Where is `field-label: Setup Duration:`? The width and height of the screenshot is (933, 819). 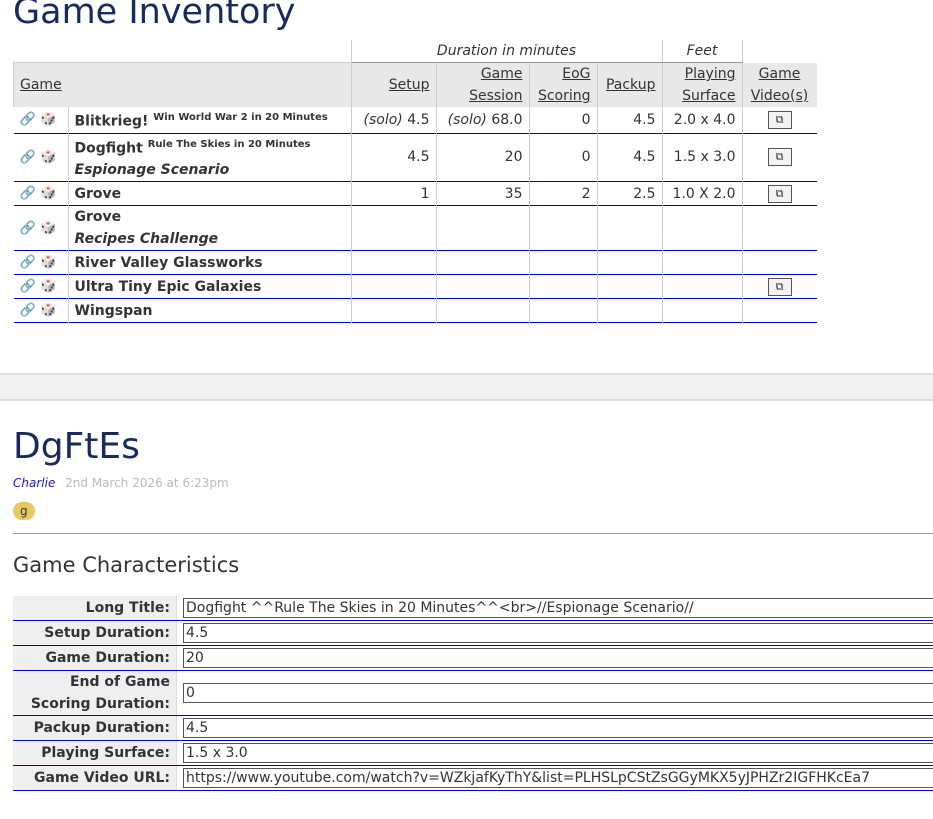
field-label: Setup Duration: is located at coordinates (95, 633).